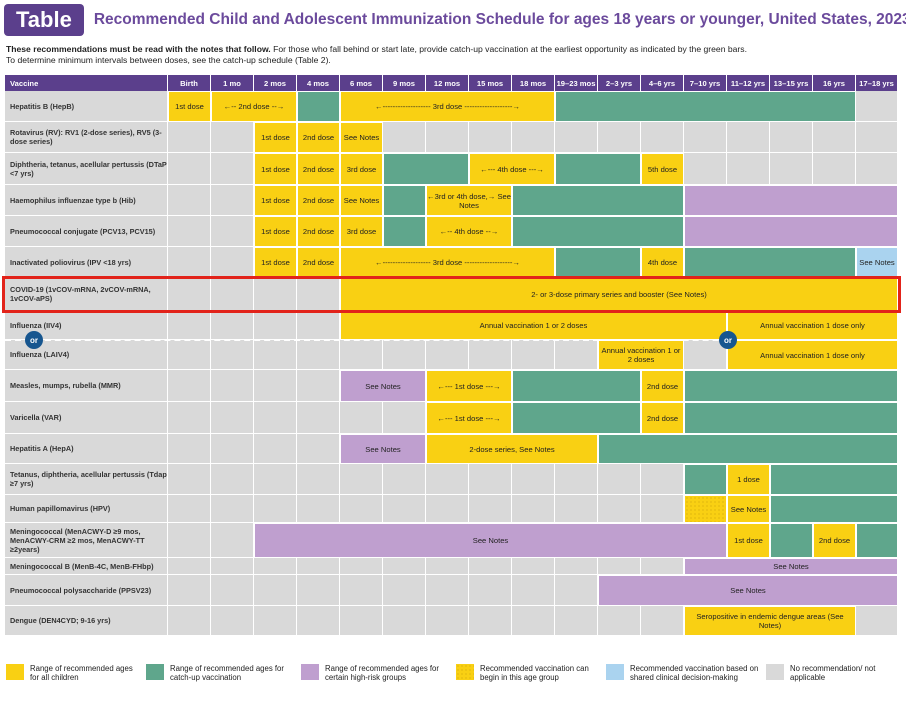 Image resolution: width=906 pixels, height=701 pixels. What do you see at coordinates (662, 169) in the screenshot?
I see `dose-bar: 5th dose` at bounding box center [662, 169].